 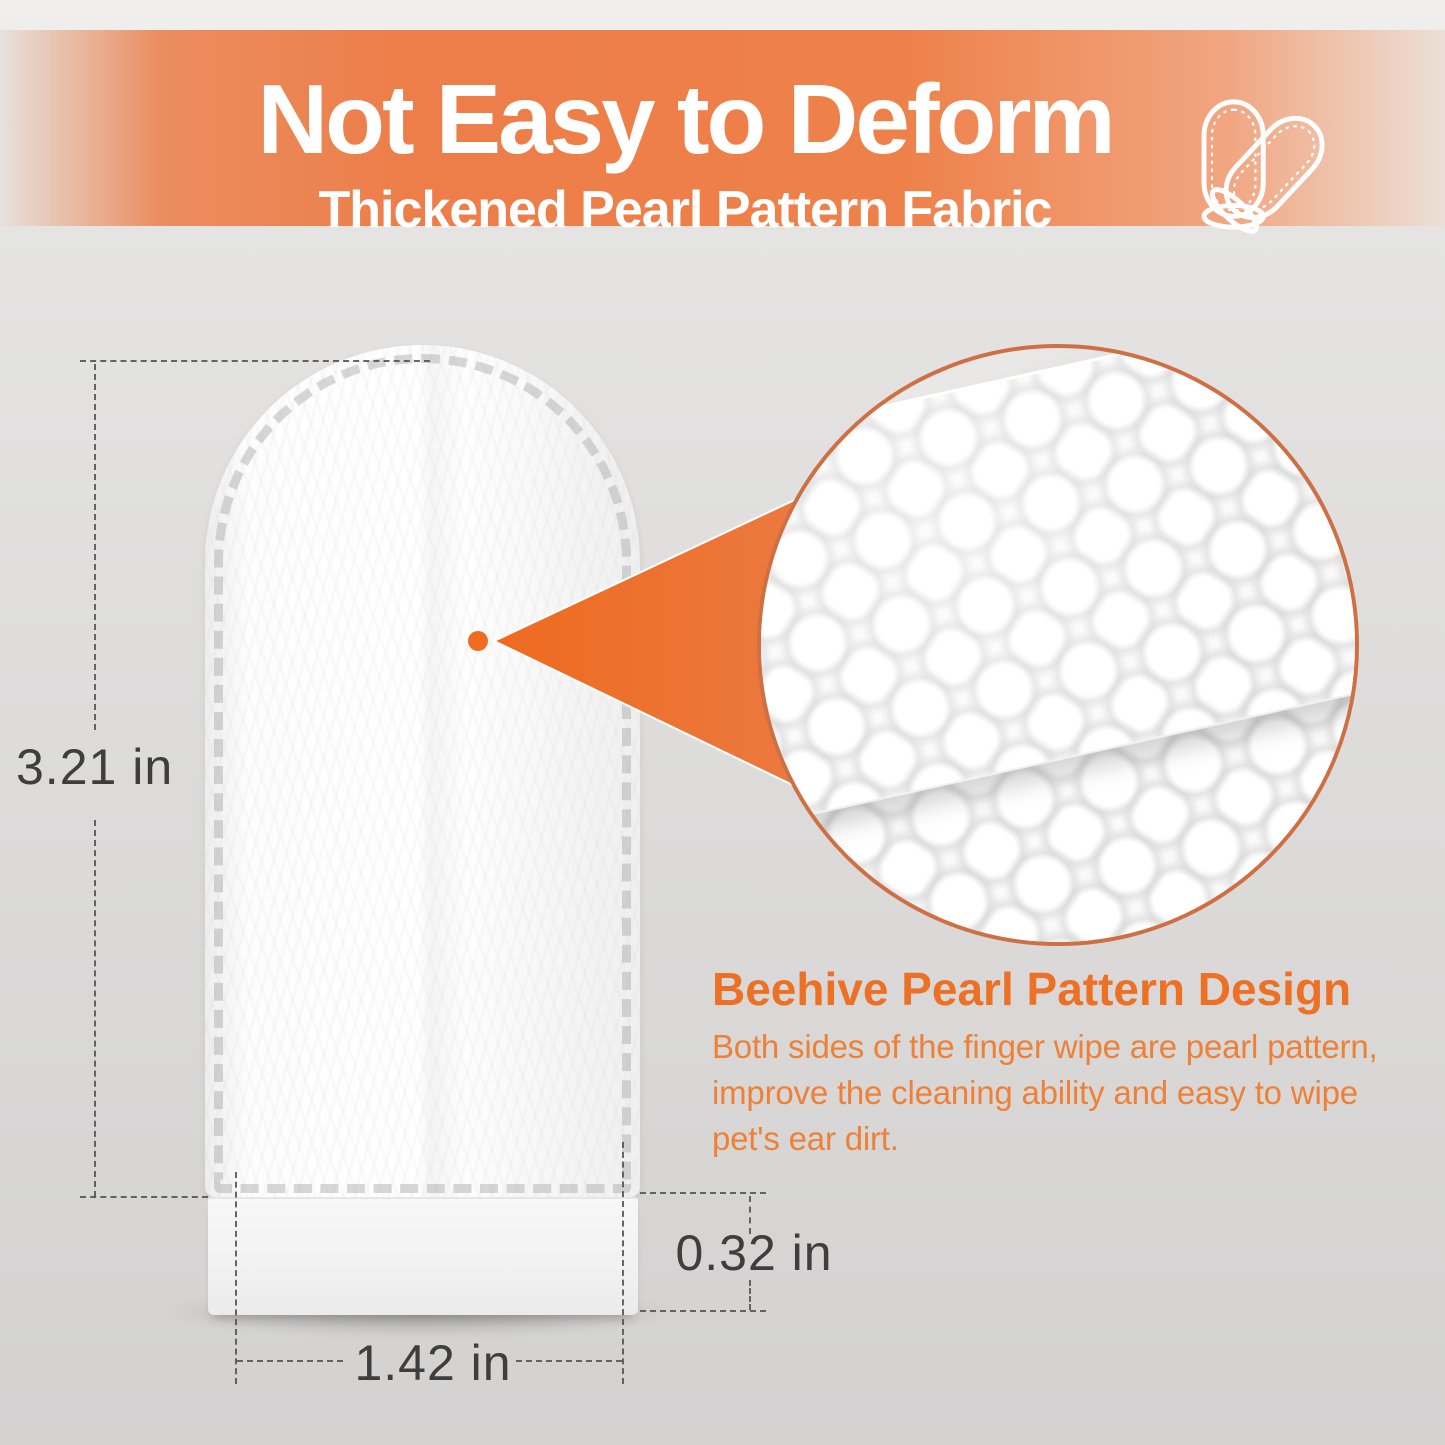 I want to click on cuff-dimension-line-lower, so click(x=750, y=1295).